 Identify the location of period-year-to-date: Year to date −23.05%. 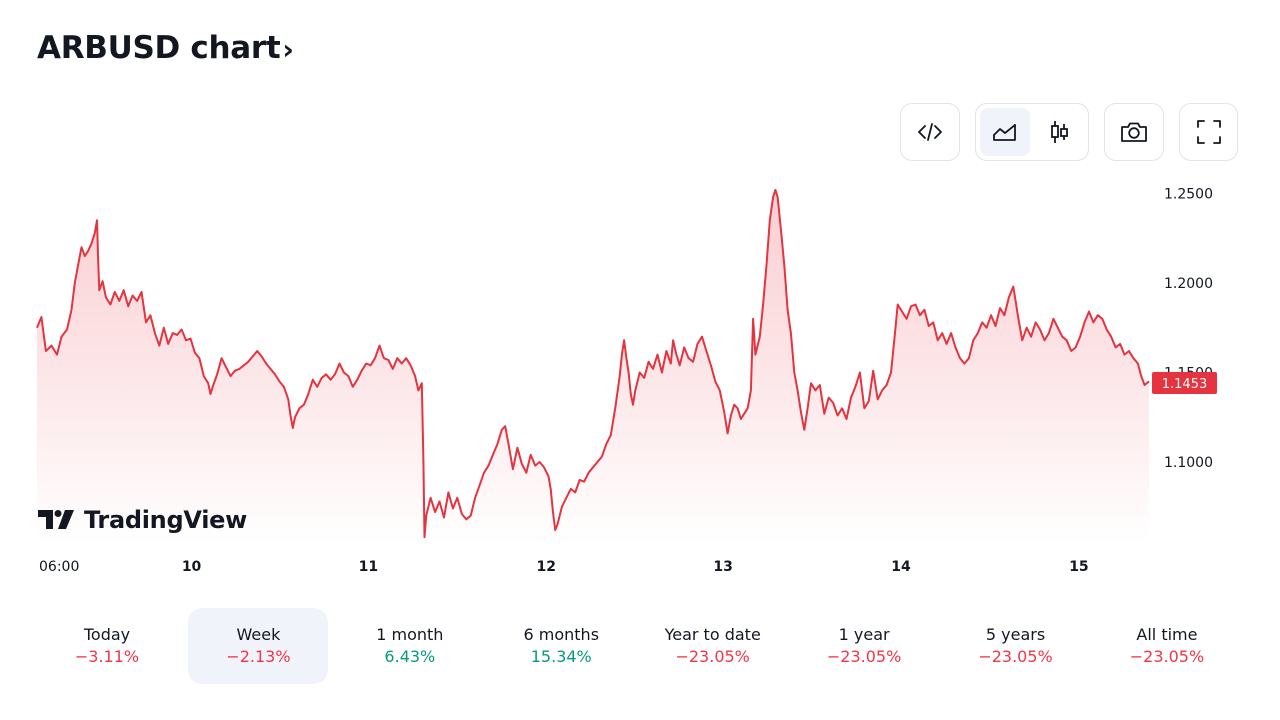
(713, 646).